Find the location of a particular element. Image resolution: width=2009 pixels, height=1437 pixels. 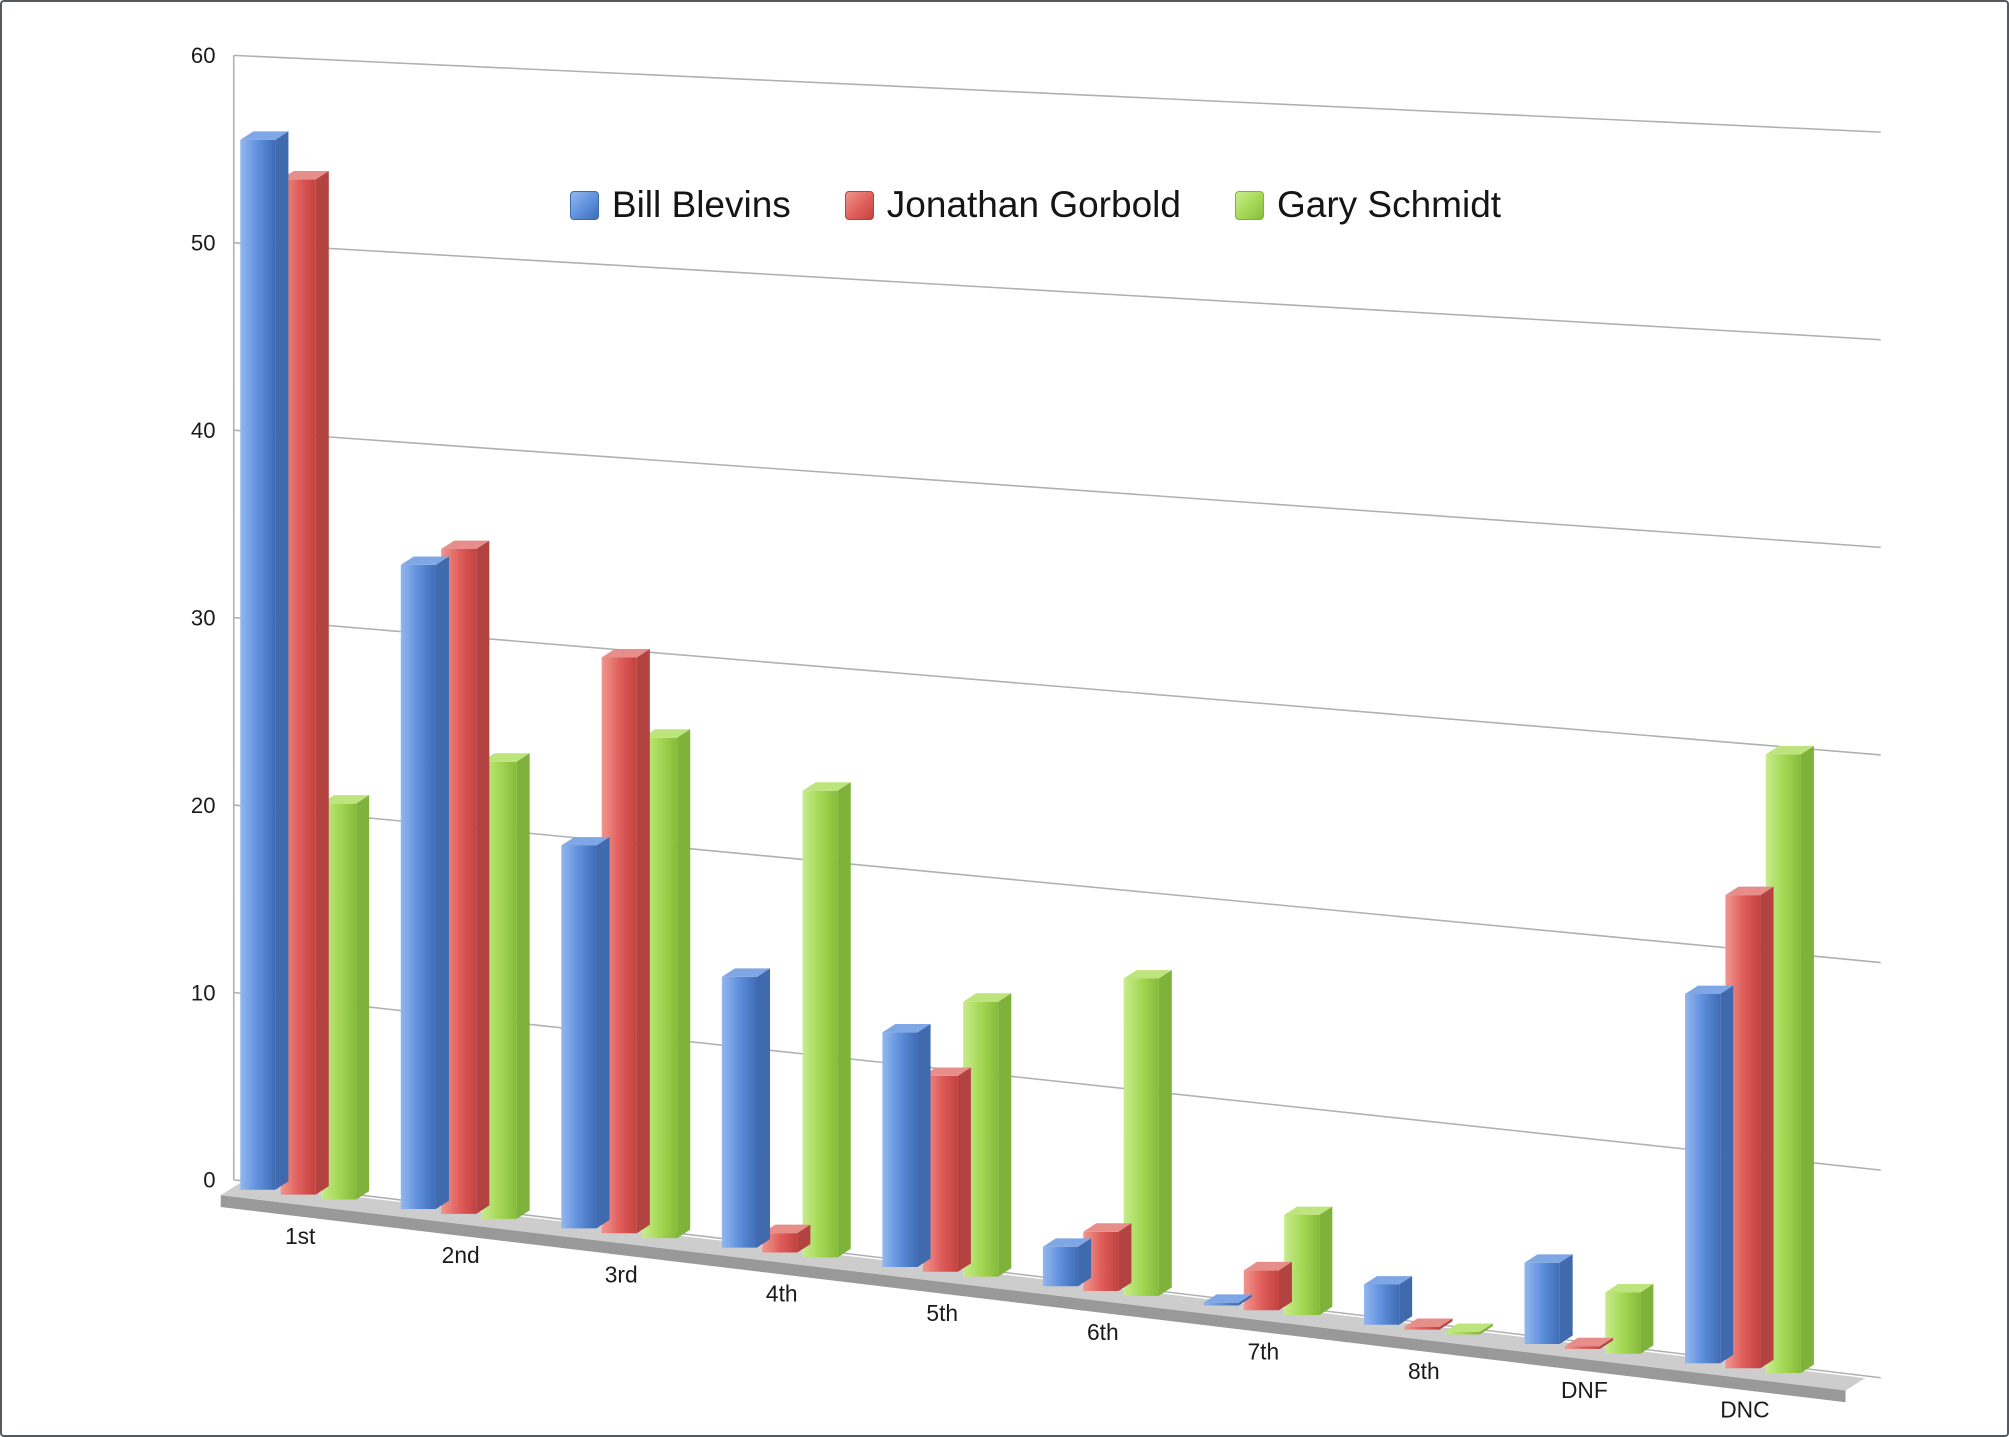

bar-jonathan-gorbold-dnc is located at coordinates (1749, 1127).